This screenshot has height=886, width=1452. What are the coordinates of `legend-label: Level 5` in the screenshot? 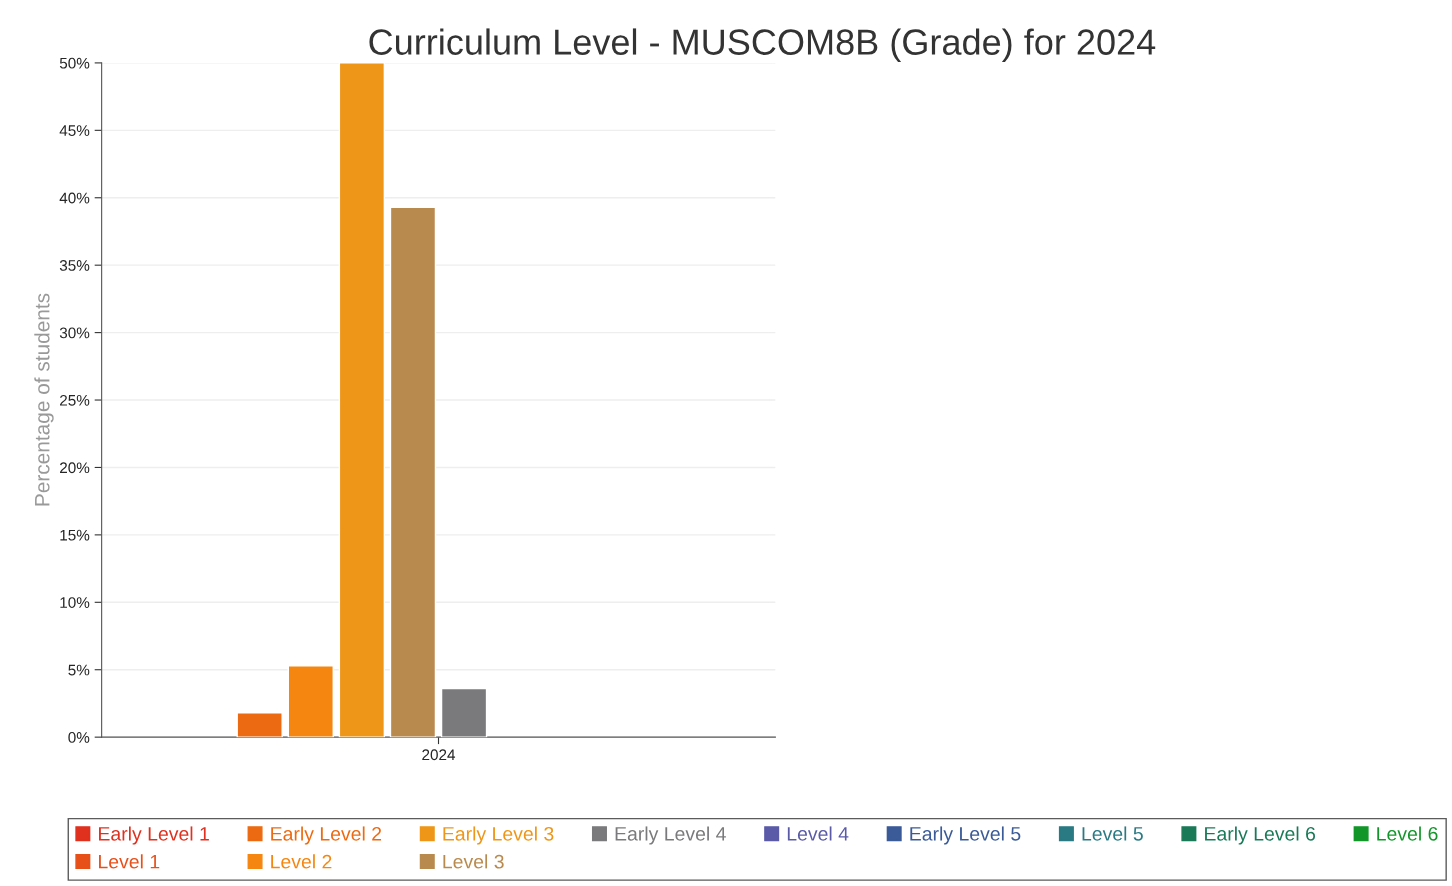 It's located at (1112, 833).